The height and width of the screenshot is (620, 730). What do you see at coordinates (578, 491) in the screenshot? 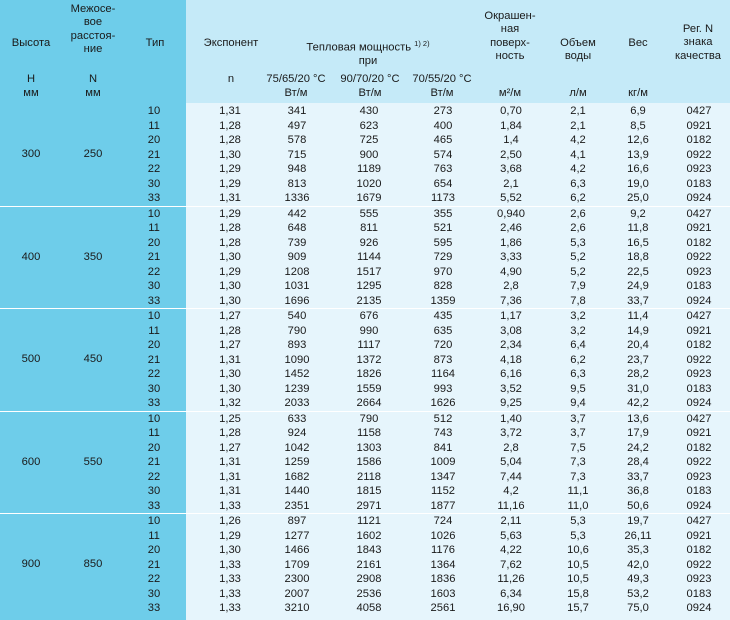
I see `volume-cell: 11,1` at bounding box center [578, 491].